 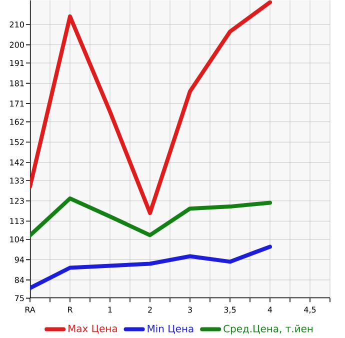 I want to click on line-series, so click(x=151, y=217).